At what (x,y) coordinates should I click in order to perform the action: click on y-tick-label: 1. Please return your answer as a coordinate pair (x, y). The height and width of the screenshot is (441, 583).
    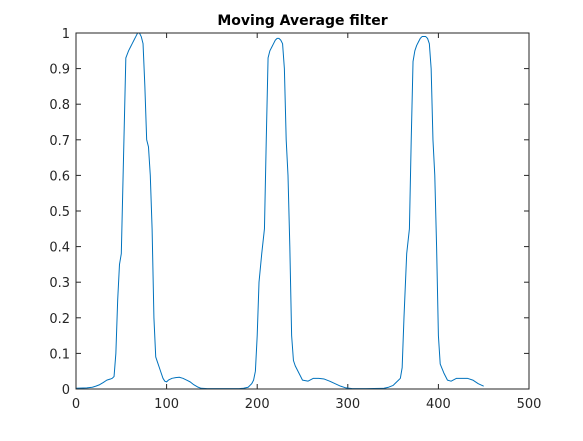
    Looking at the image, I should click on (66, 34).